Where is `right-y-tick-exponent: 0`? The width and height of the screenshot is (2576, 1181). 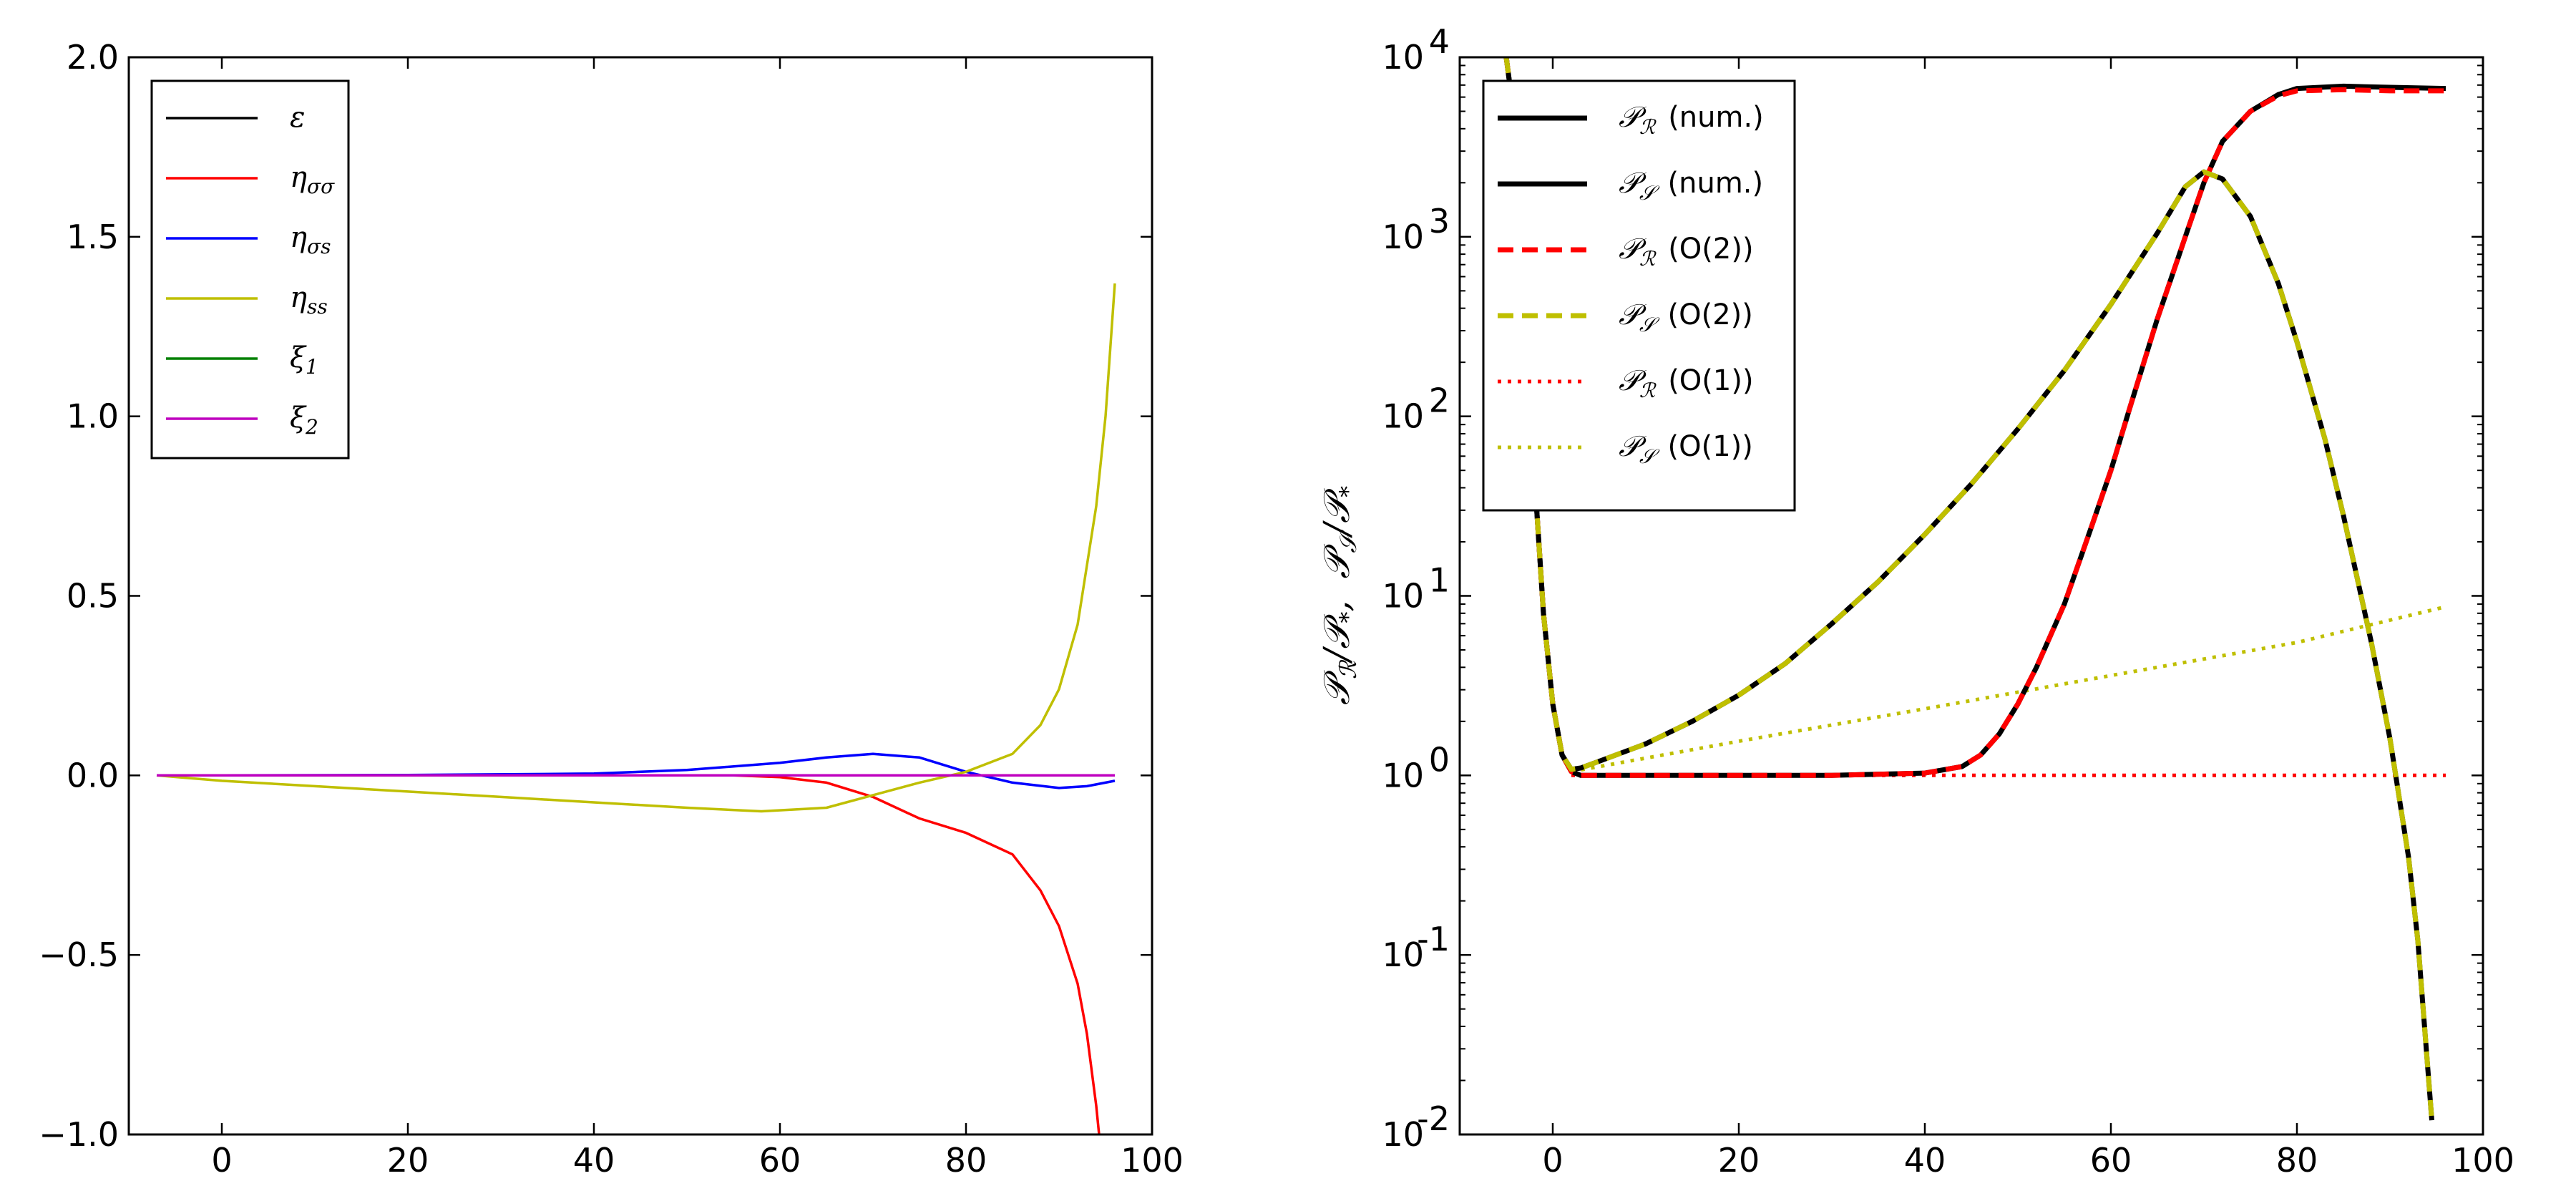
right-y-tick-exponent: 0 is located at coordinates (1439, 759).